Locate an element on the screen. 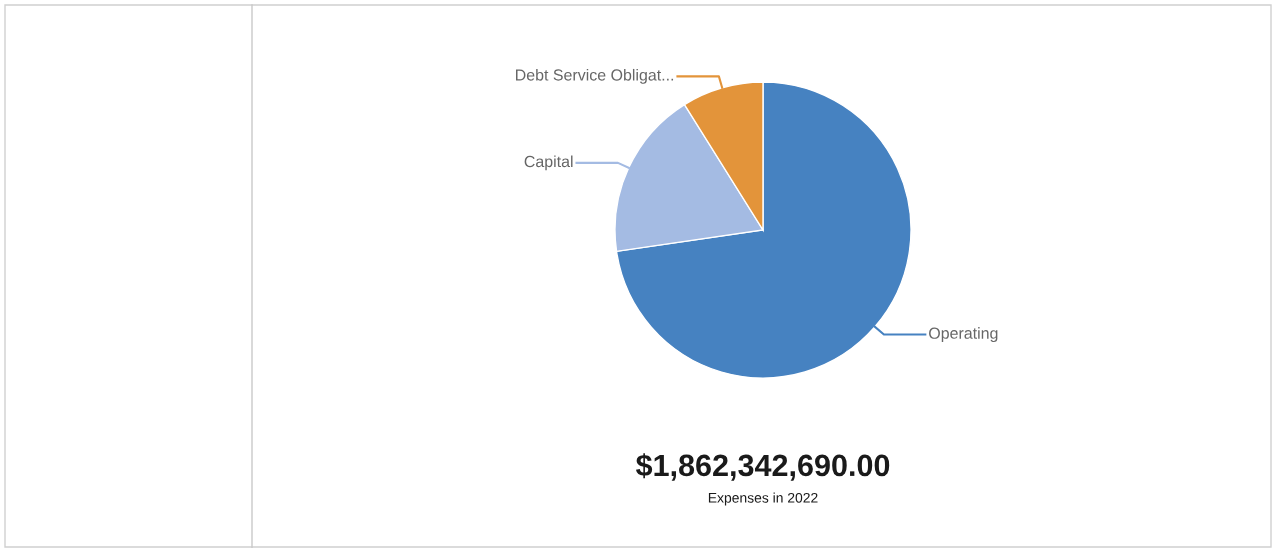  slice-label: Capital is located at coordinates (548, 163).